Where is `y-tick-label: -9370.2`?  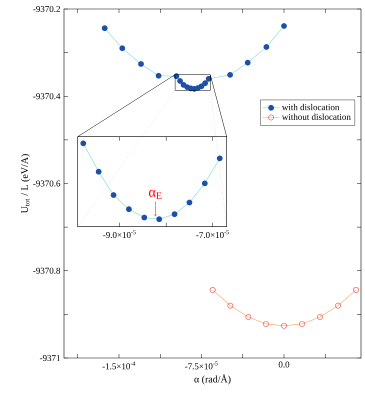
y-tick-label: -9370.2 is located at coordinates (46, 9).